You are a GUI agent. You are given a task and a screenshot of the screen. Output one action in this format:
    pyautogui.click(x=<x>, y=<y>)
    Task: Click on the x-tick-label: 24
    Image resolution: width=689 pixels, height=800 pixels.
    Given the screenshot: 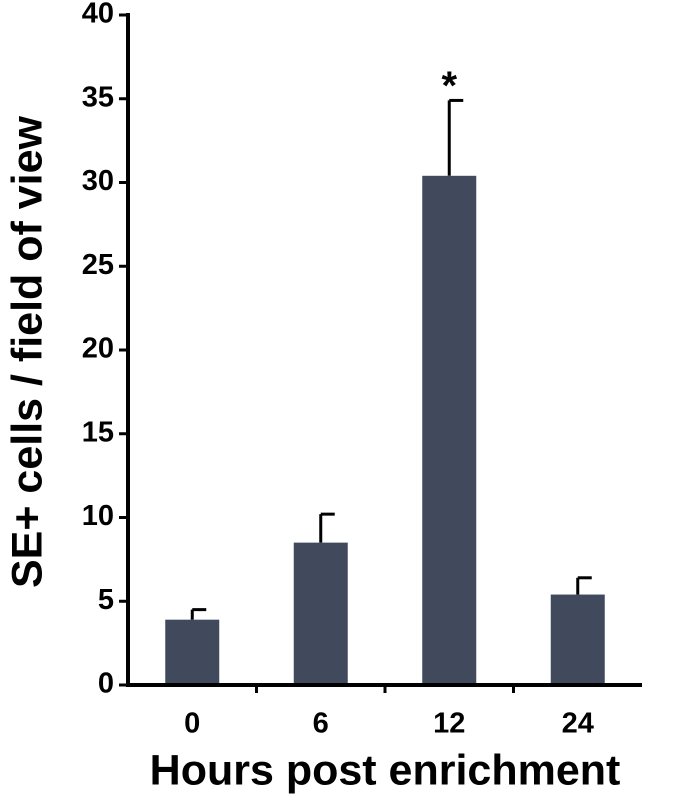 What is the action you would take?
    pyautogui.click(x=578, y=724)
    